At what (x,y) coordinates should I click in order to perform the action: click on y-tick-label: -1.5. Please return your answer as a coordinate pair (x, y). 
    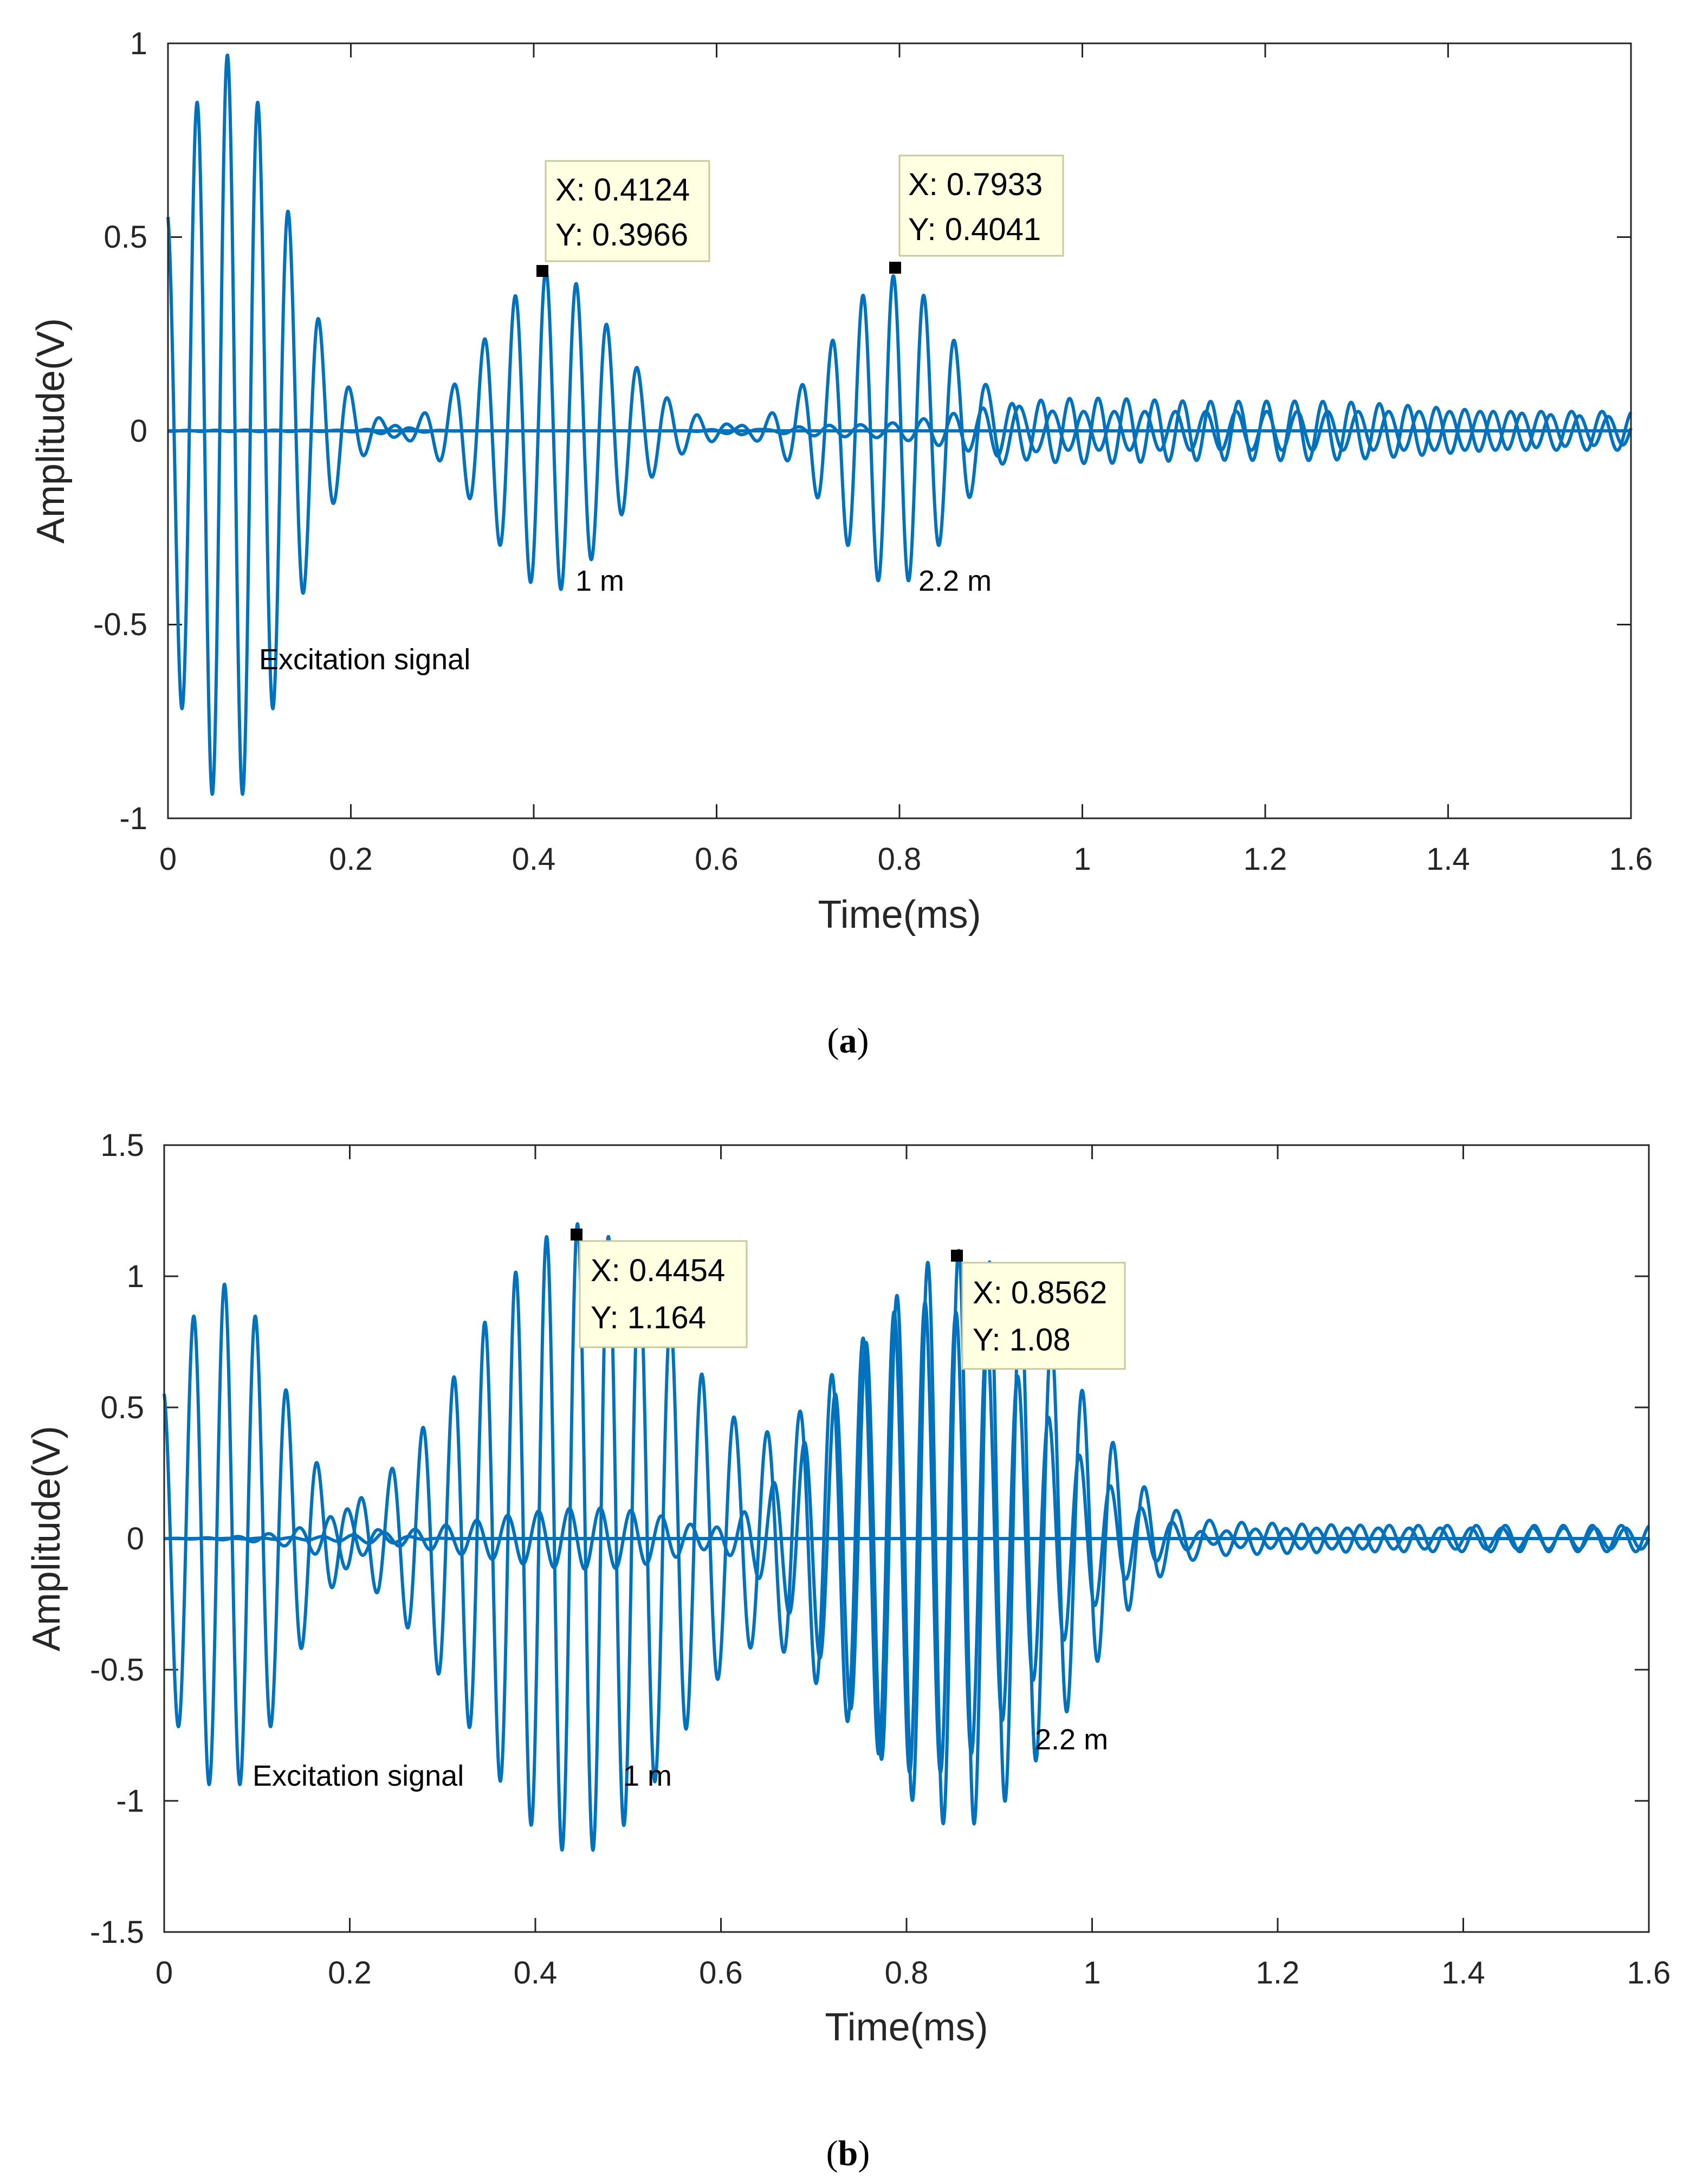
    Looking at the image, I should click on (117, 1933).